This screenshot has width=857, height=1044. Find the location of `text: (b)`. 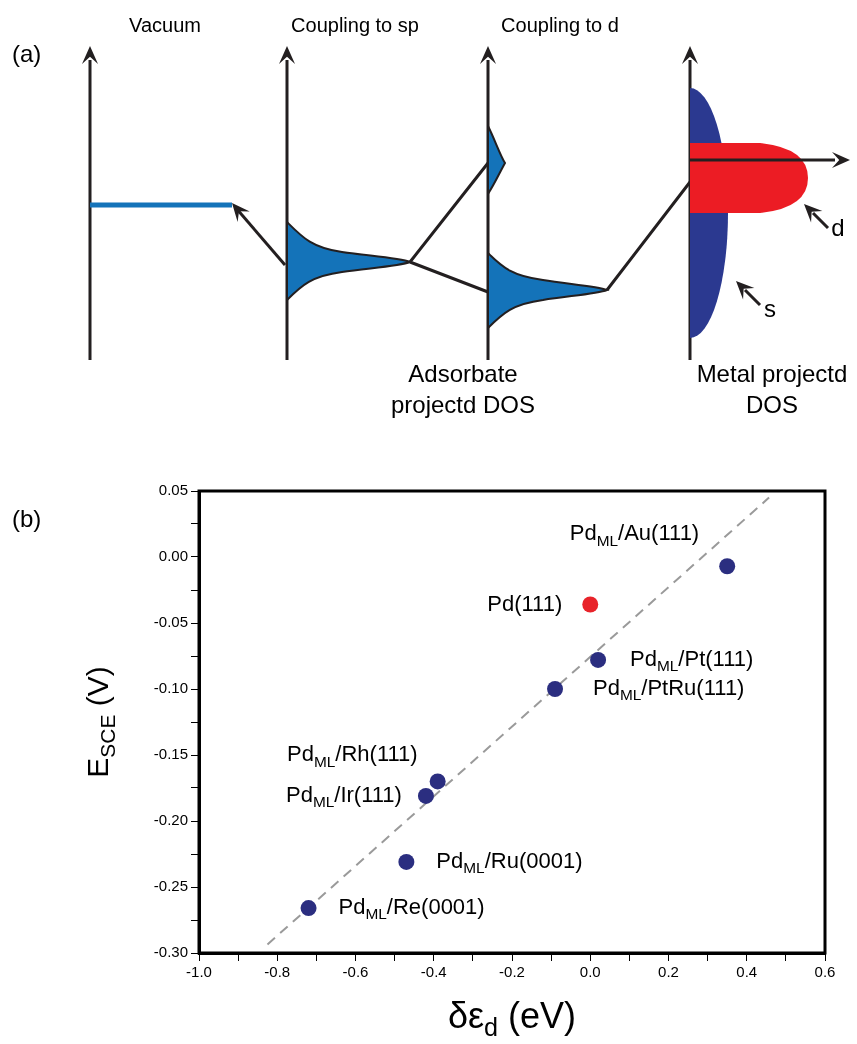

text: (b) is located at coordinates (27, 518).